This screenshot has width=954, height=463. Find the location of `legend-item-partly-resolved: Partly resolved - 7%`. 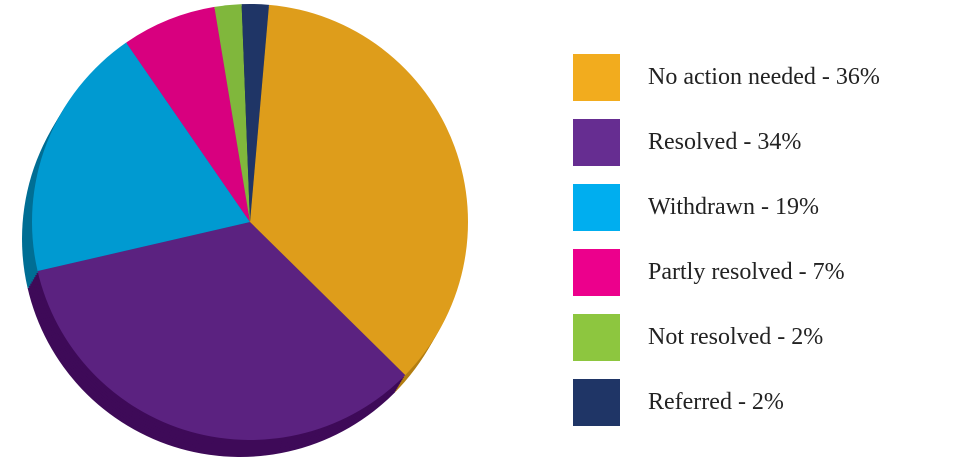

legend-item-partly-resolved: Partly resolved - 7% is located at coordinates (726, 272).